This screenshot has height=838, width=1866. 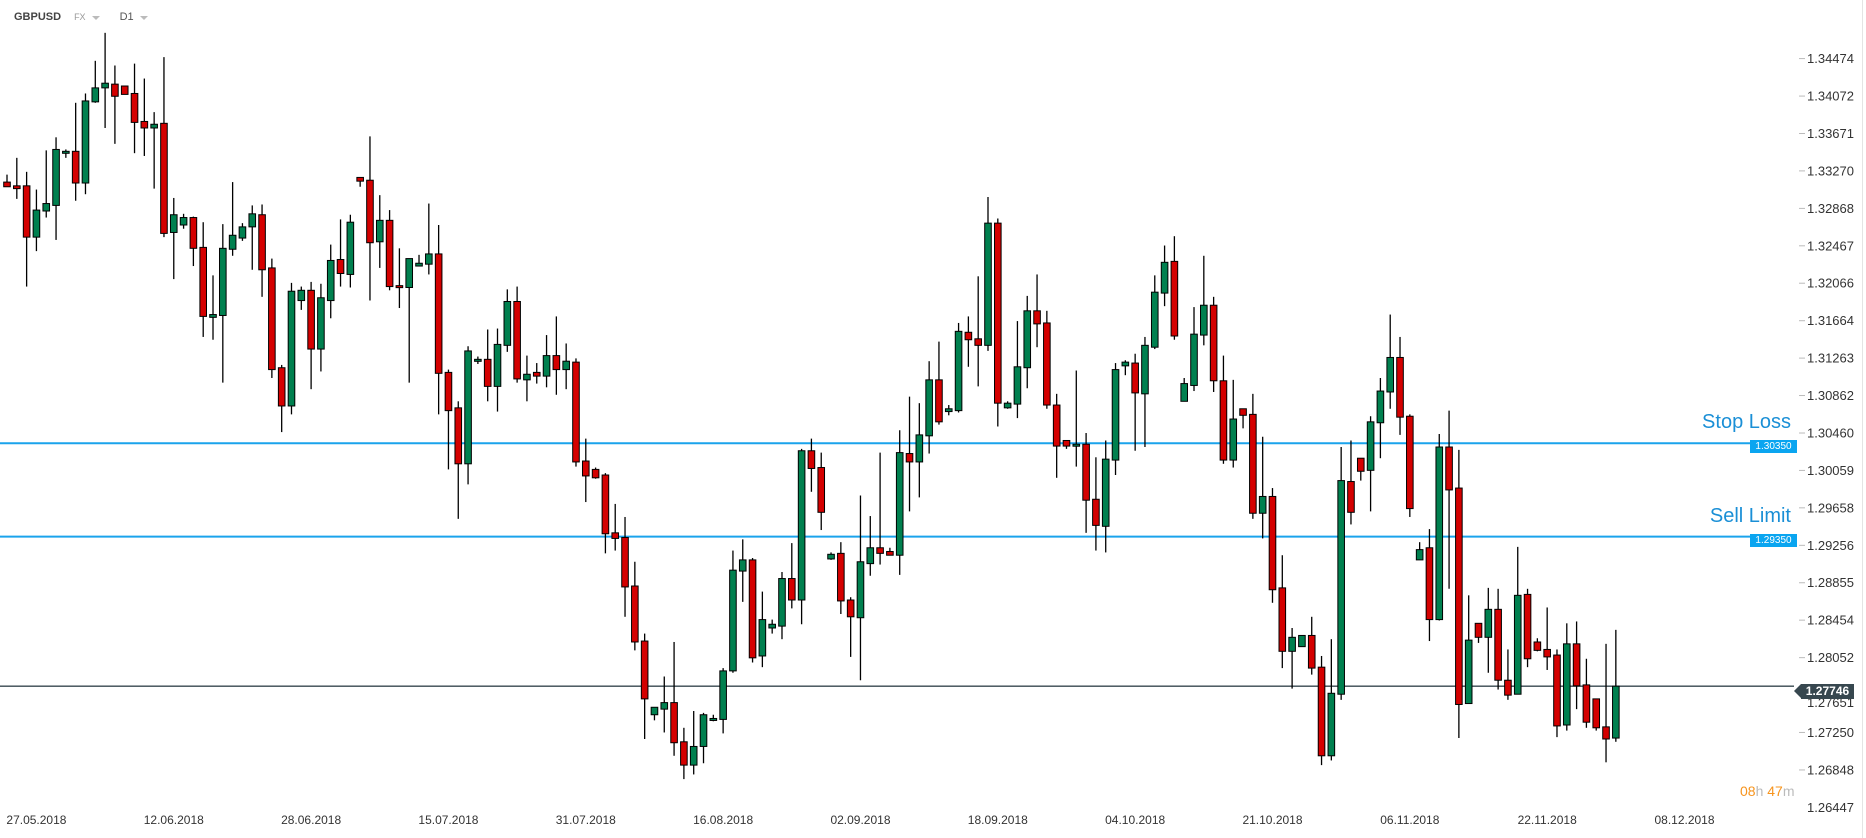 What do you see at coordinates (1773, 540) in the screenshot?
I see `sell-limit-price-tag: 1.29350` at bounding box center [1773, 540].